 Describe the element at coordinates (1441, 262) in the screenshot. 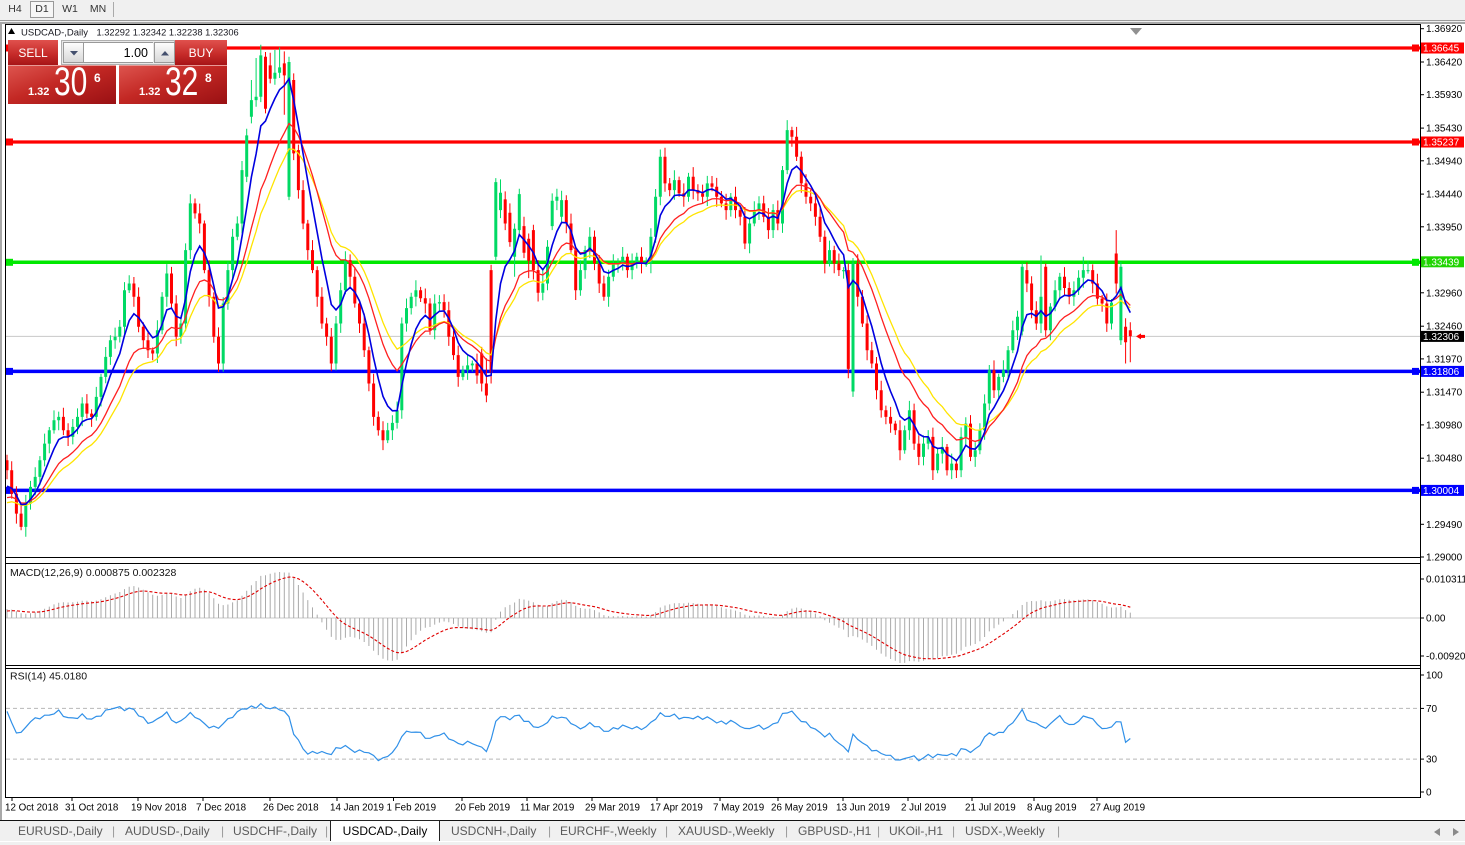

I see `svg-text: 1.33439` at that location.